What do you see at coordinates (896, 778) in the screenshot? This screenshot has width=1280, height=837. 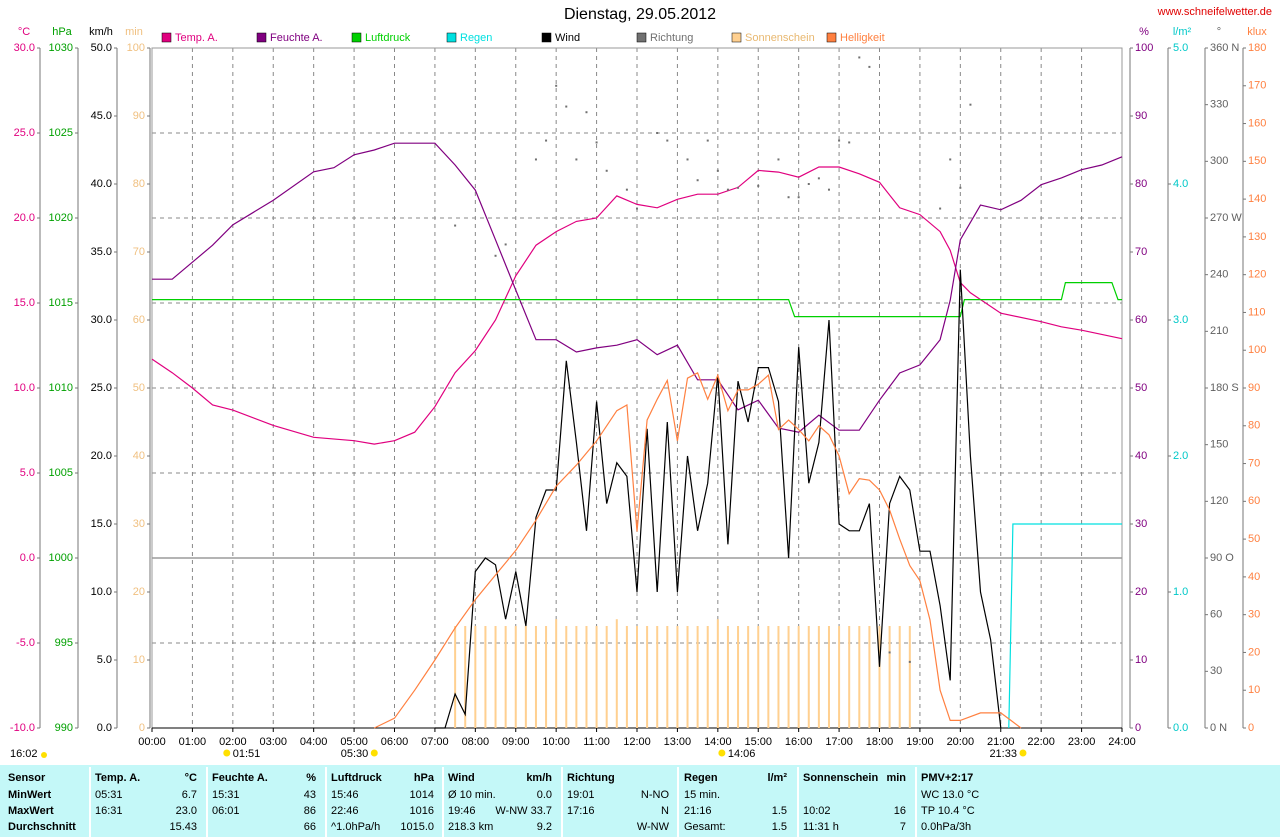 I see `table-unit: min` at bounding box center [896, 778].